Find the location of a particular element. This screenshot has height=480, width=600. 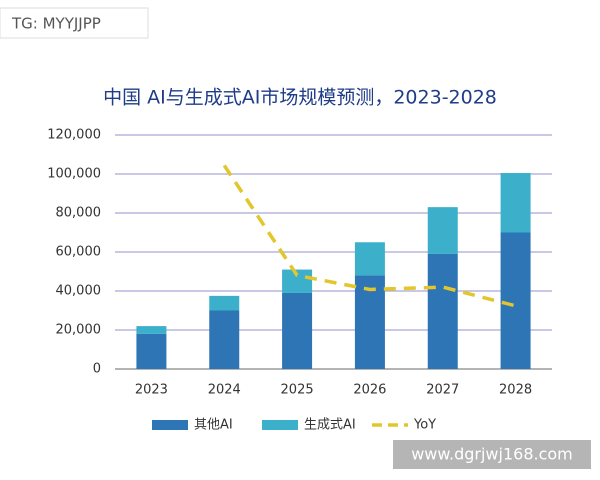

y-tick-label: 120,000 is located at coordinates (74, 135).